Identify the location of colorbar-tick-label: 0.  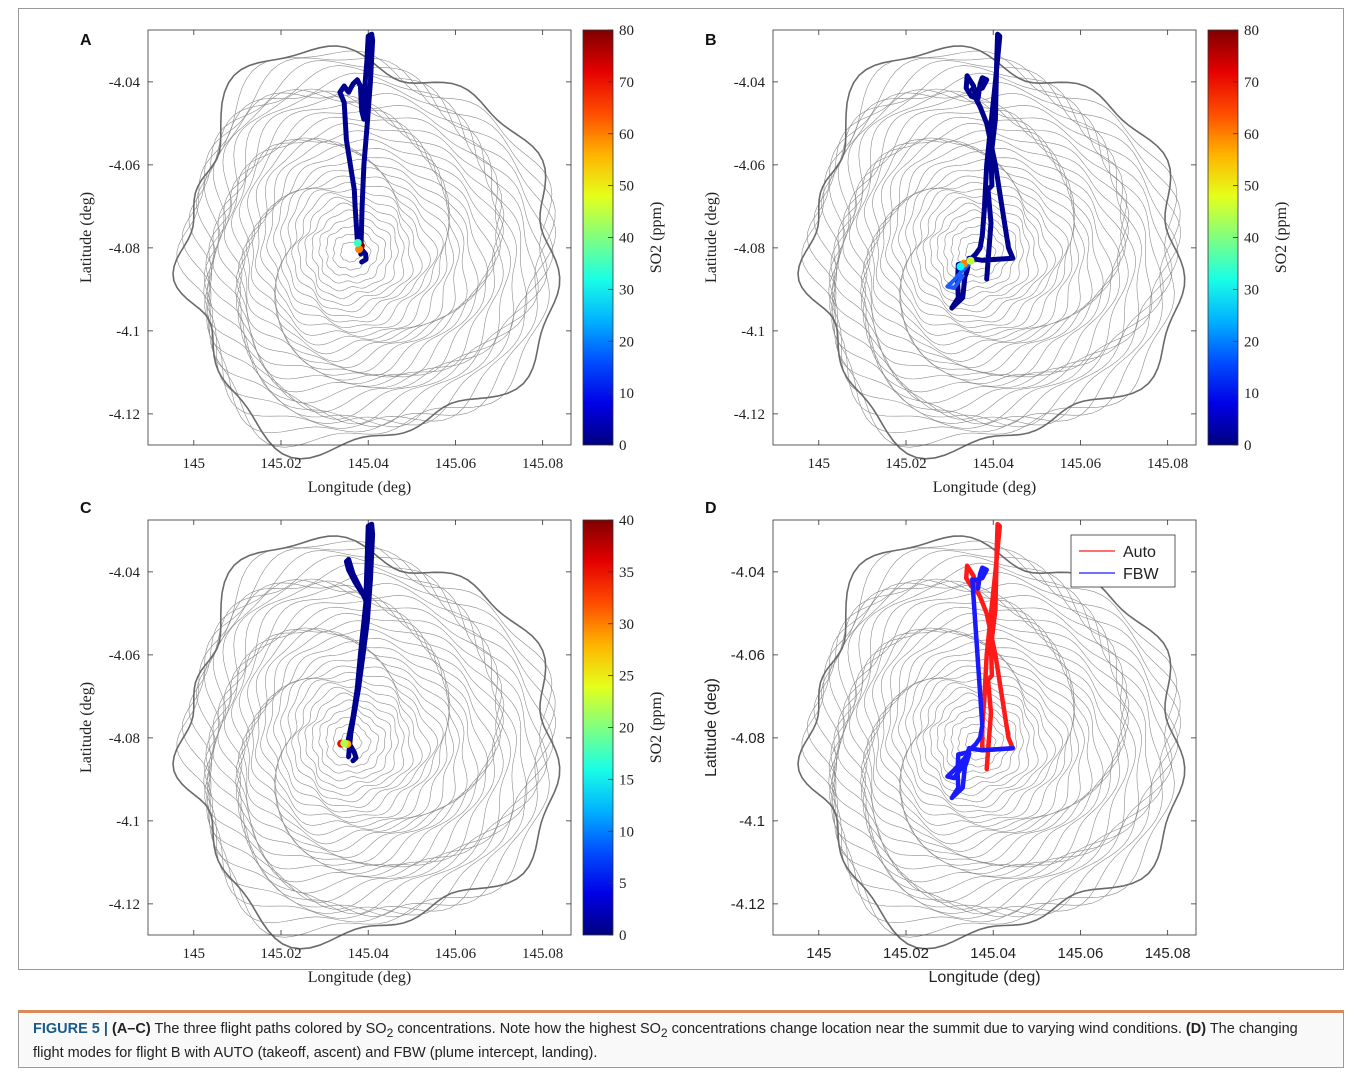
(623, 936).